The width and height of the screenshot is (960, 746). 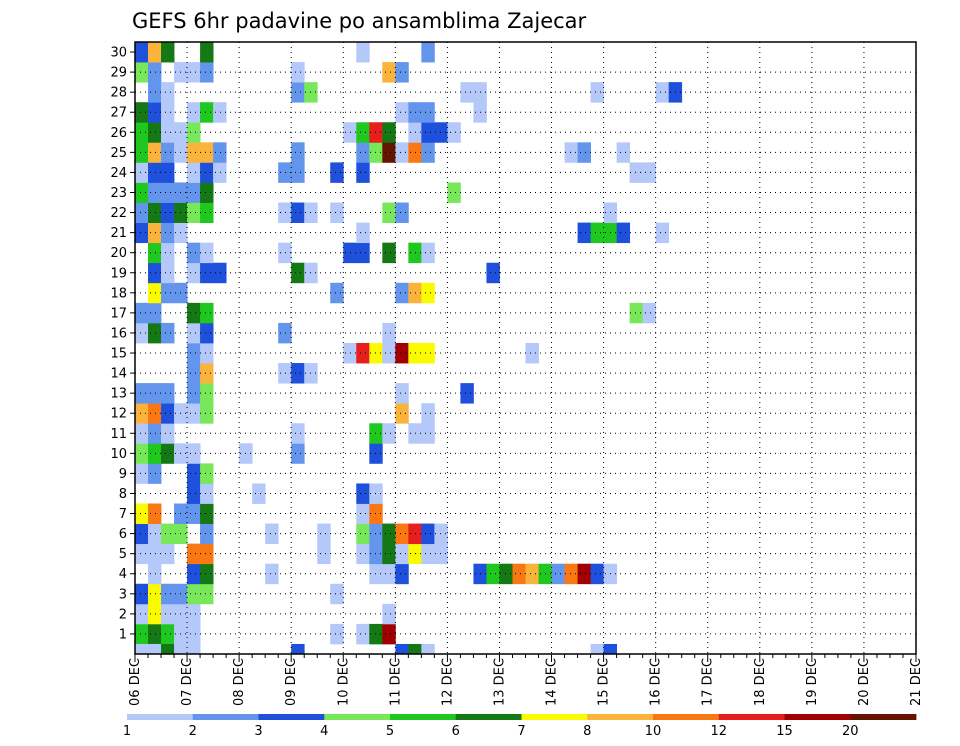 What do you see at coordinates (812, 682) in the screenshot?
I see `x-tick-label: 19 DEC` at bounding box center [812, 682].